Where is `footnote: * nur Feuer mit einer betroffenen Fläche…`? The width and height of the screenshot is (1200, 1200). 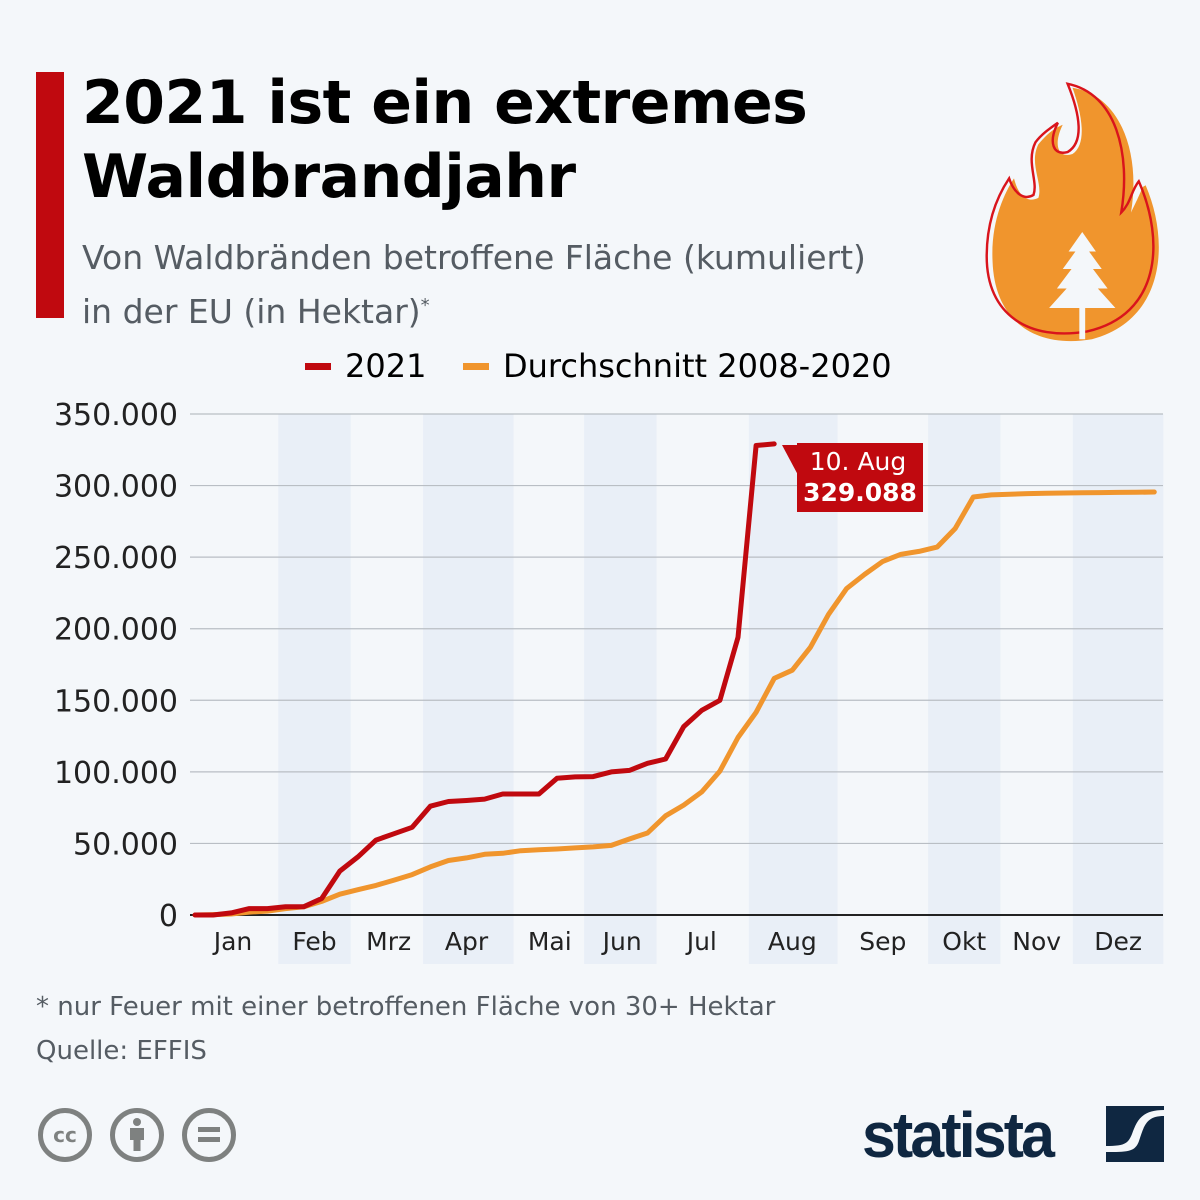 footnote: * nur Feuer mit einer betroffenen Fläche… is located at coordinates (406, 1007).